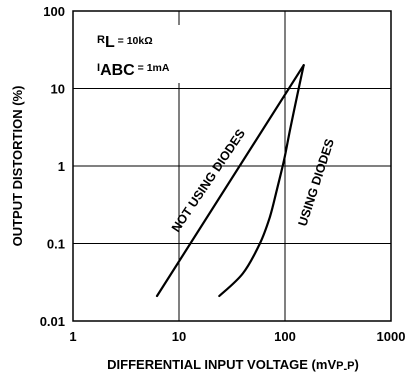 The image size is (416, 382). I want to click on annotation-iabc: IABC = 1mA, so click(133, 70).